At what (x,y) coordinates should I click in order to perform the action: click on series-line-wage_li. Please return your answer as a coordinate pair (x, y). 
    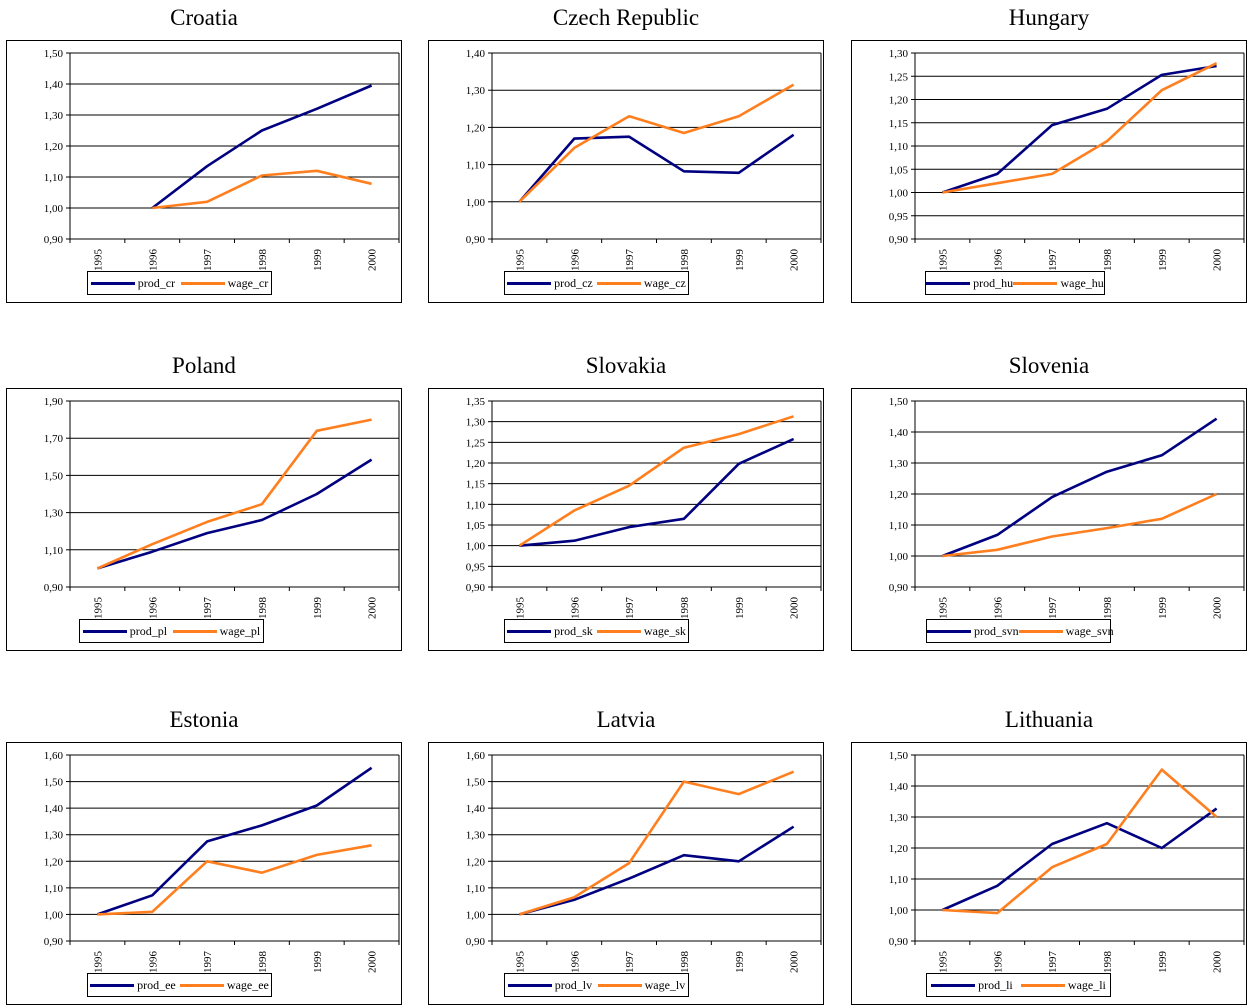
    Looking at the image, I should click on (1080, 841).